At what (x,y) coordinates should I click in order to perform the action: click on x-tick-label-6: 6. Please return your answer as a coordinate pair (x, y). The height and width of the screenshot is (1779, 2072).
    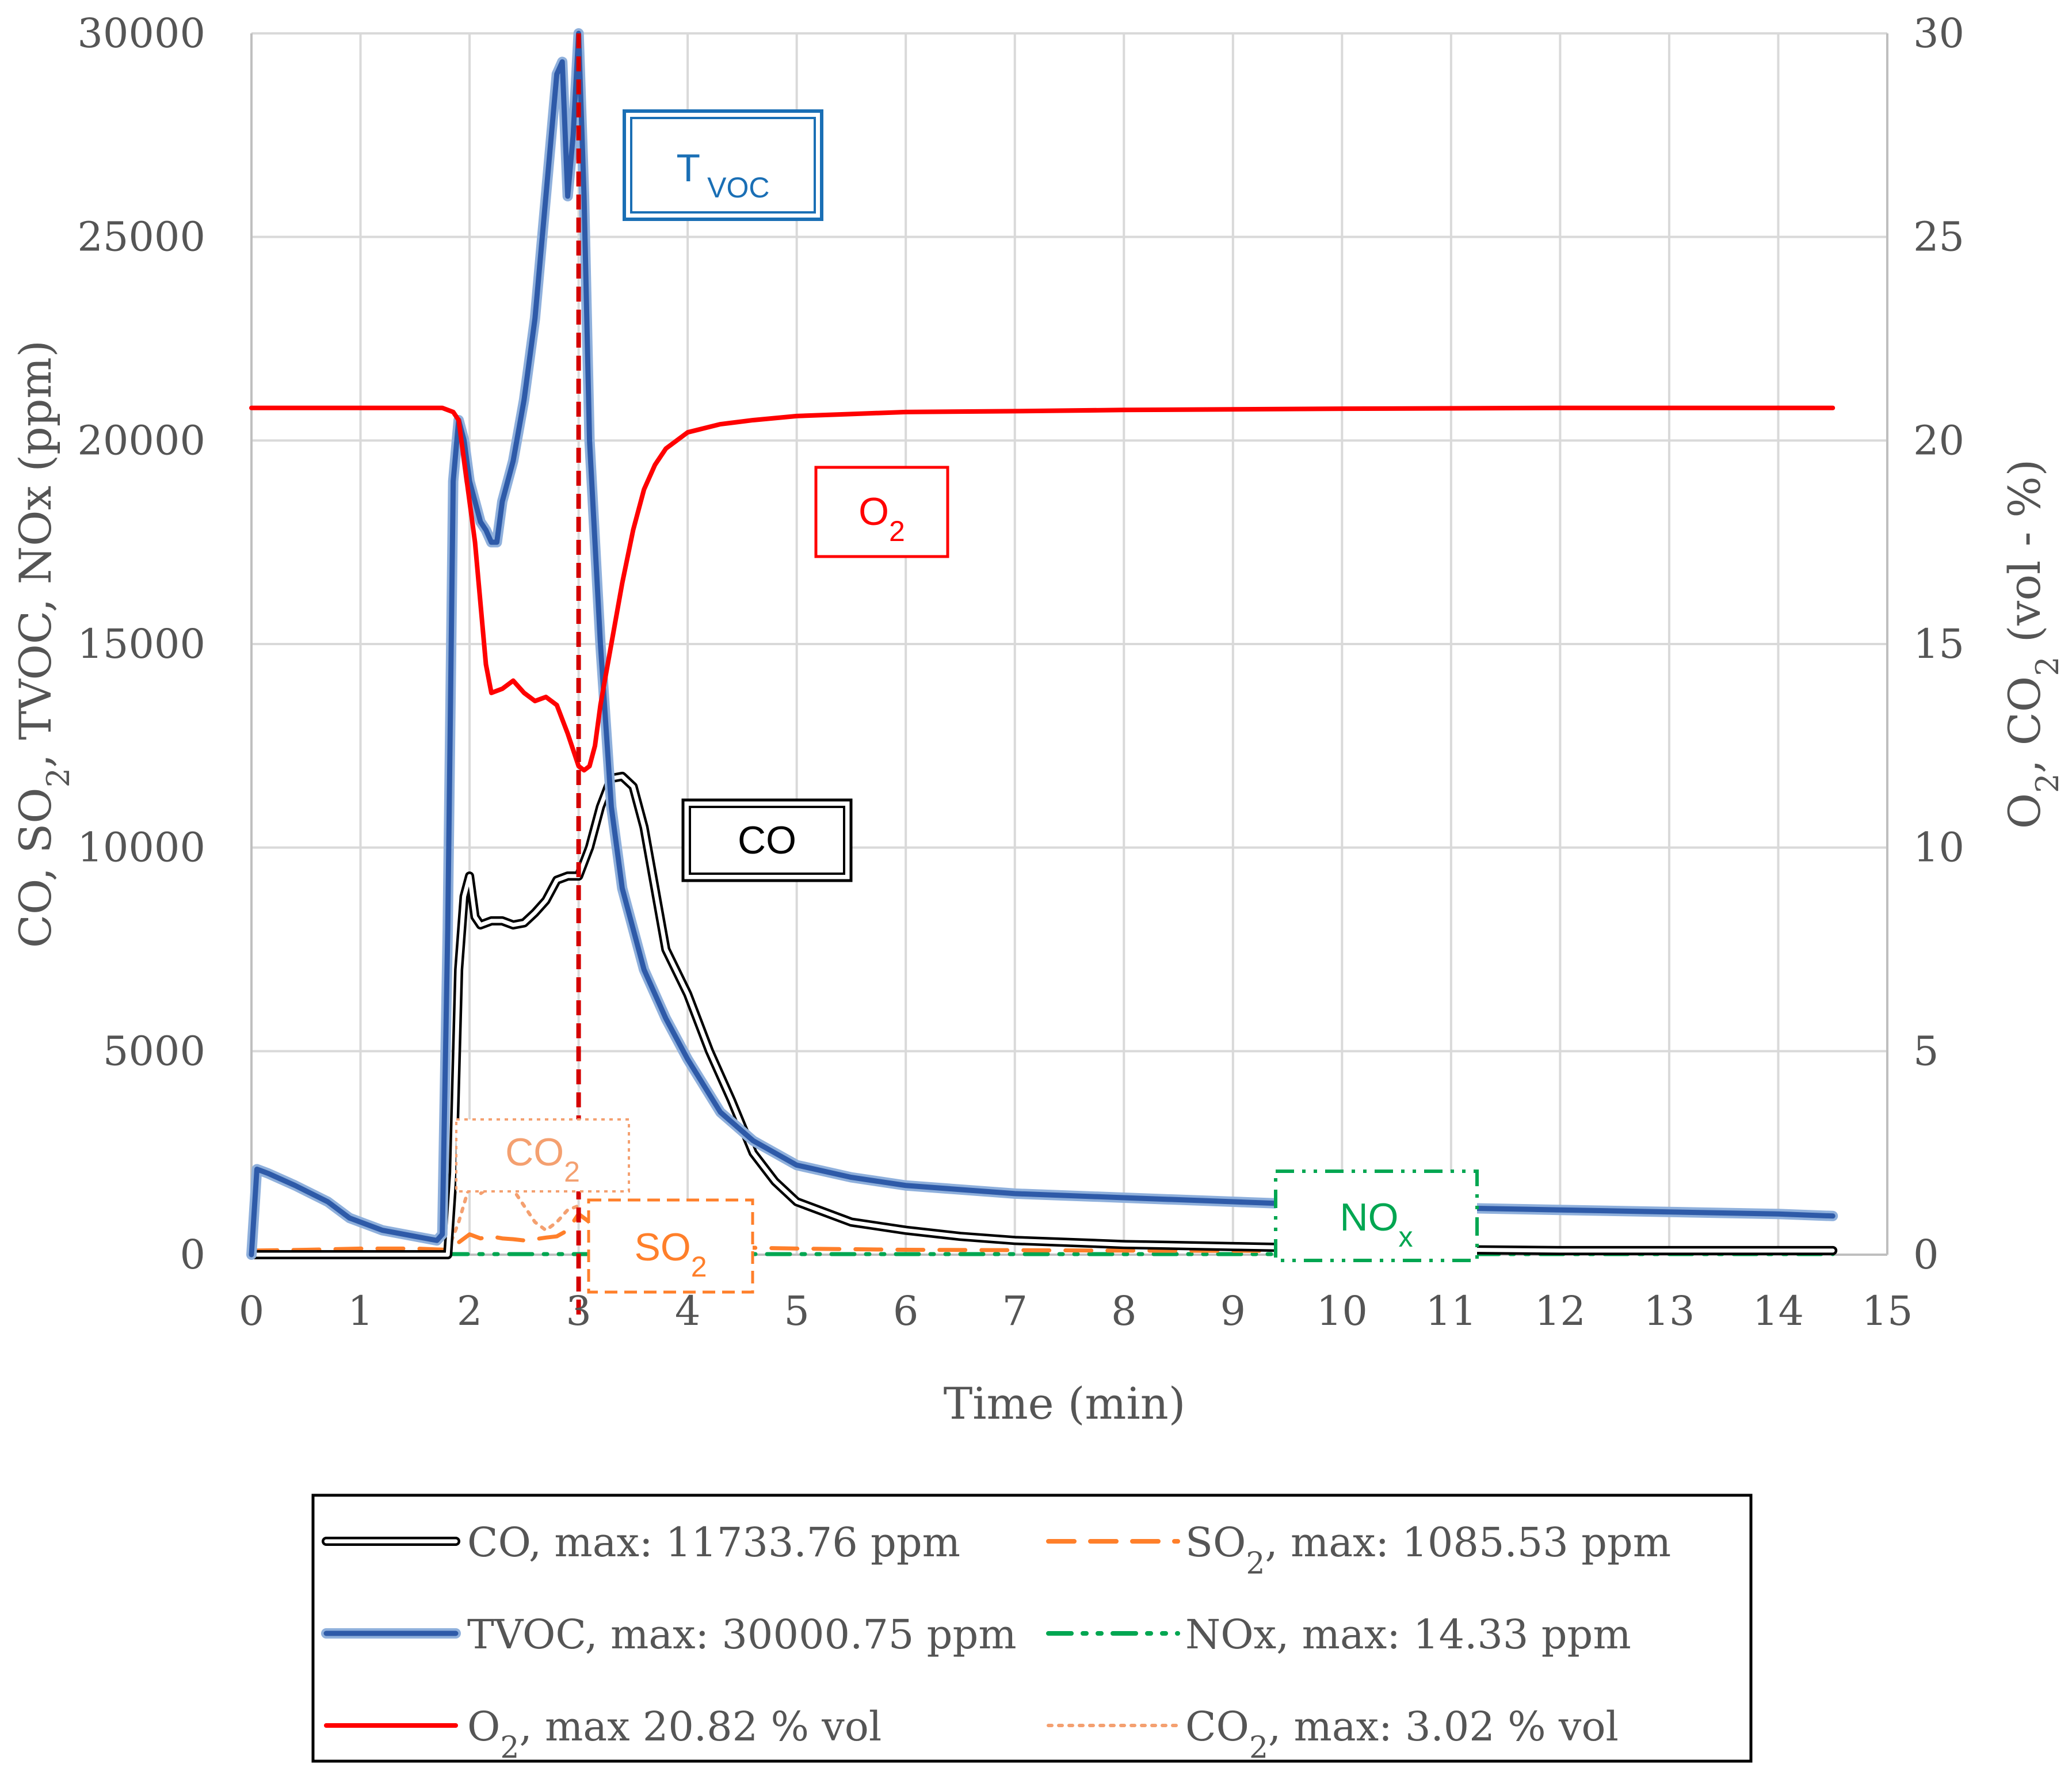
    Looking at the image, I should click on (906, 1311).